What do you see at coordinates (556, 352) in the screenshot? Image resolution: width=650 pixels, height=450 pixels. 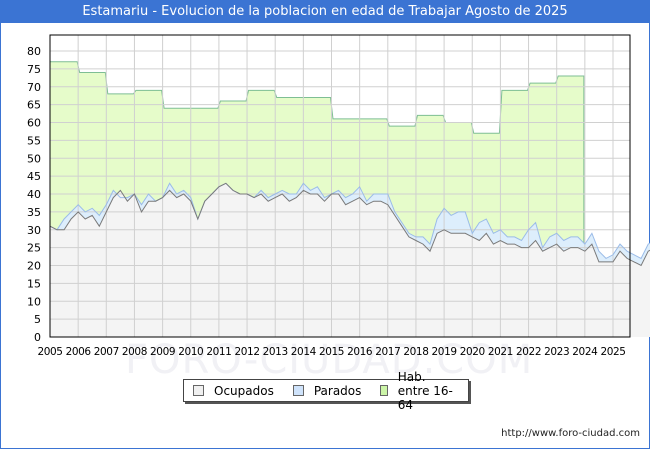 I see `svg-text: 2023` at bounding box center [556, 352].